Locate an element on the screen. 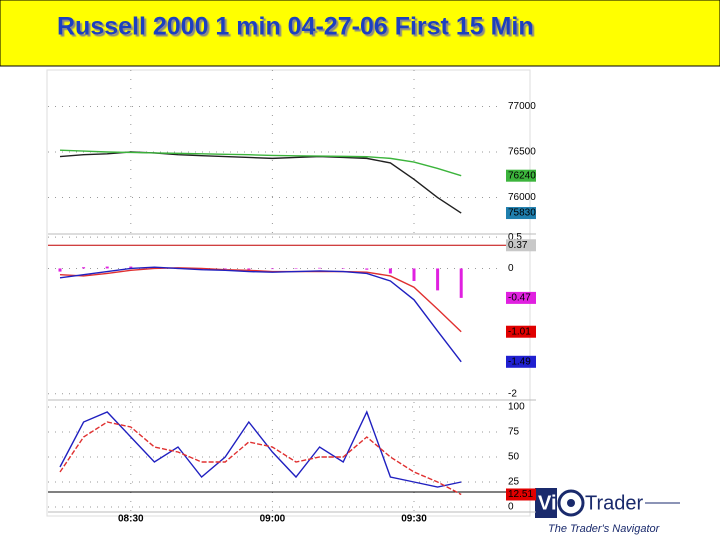  logo-tagline: The Trader's Navigator is located at coordinates (604, 529).